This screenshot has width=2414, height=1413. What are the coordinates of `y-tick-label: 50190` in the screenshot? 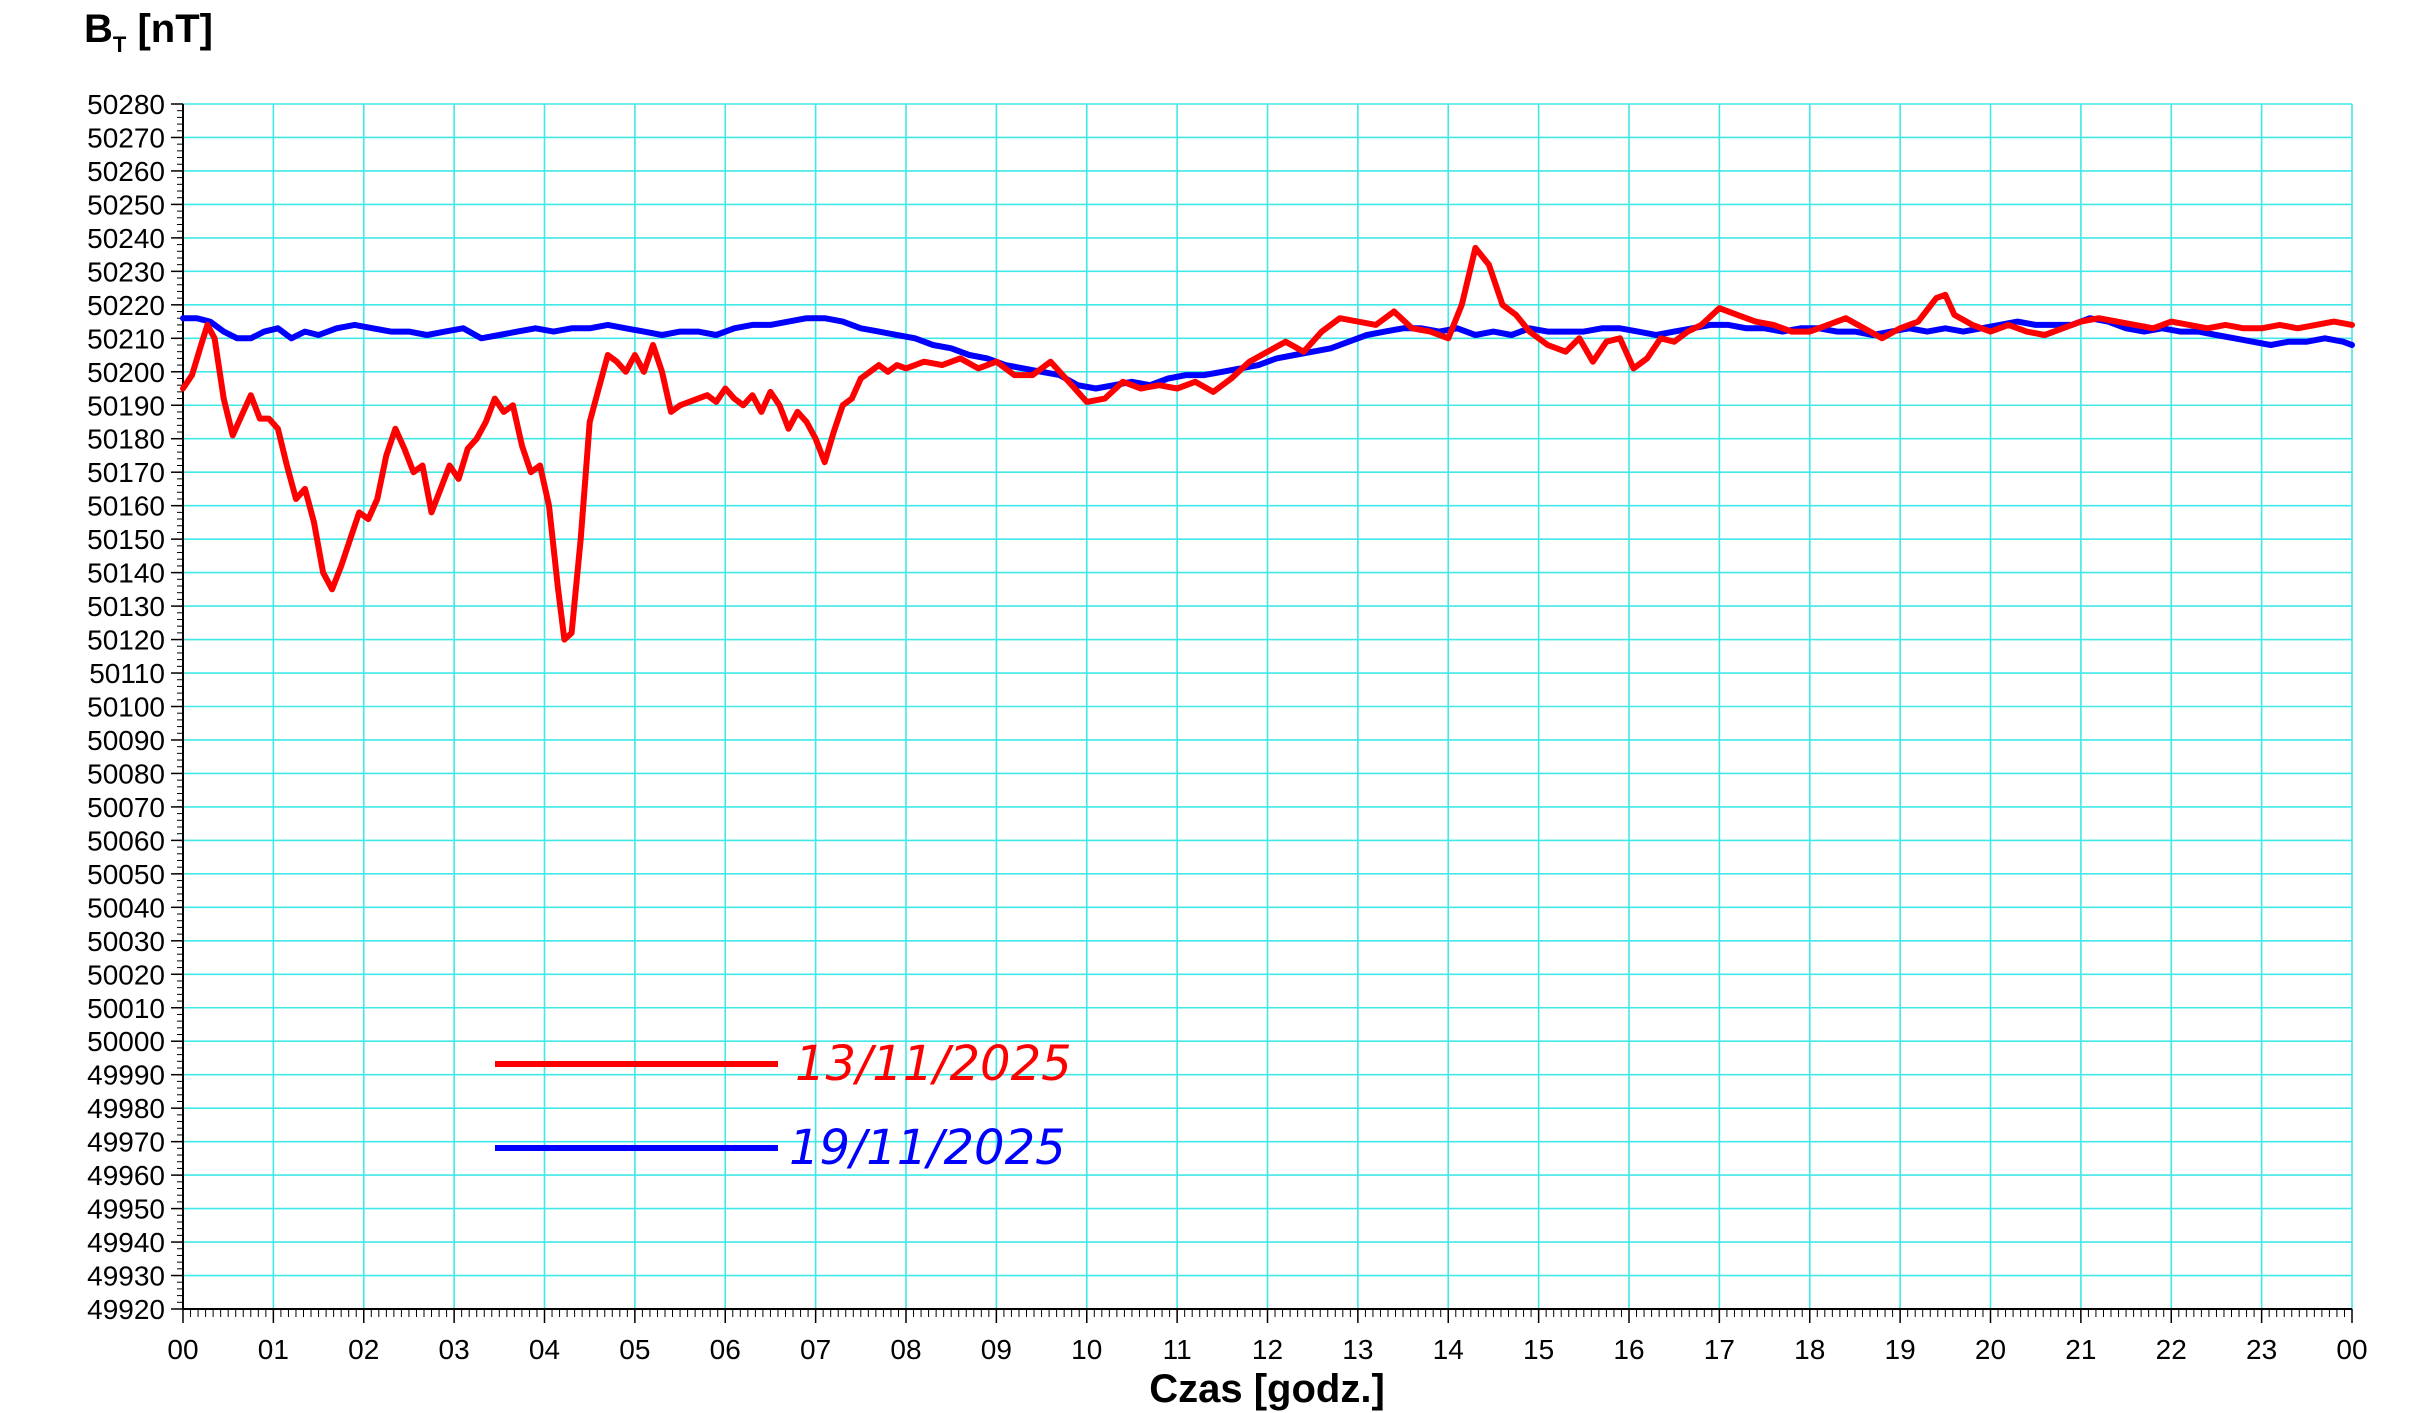 It's located at (126, 405).